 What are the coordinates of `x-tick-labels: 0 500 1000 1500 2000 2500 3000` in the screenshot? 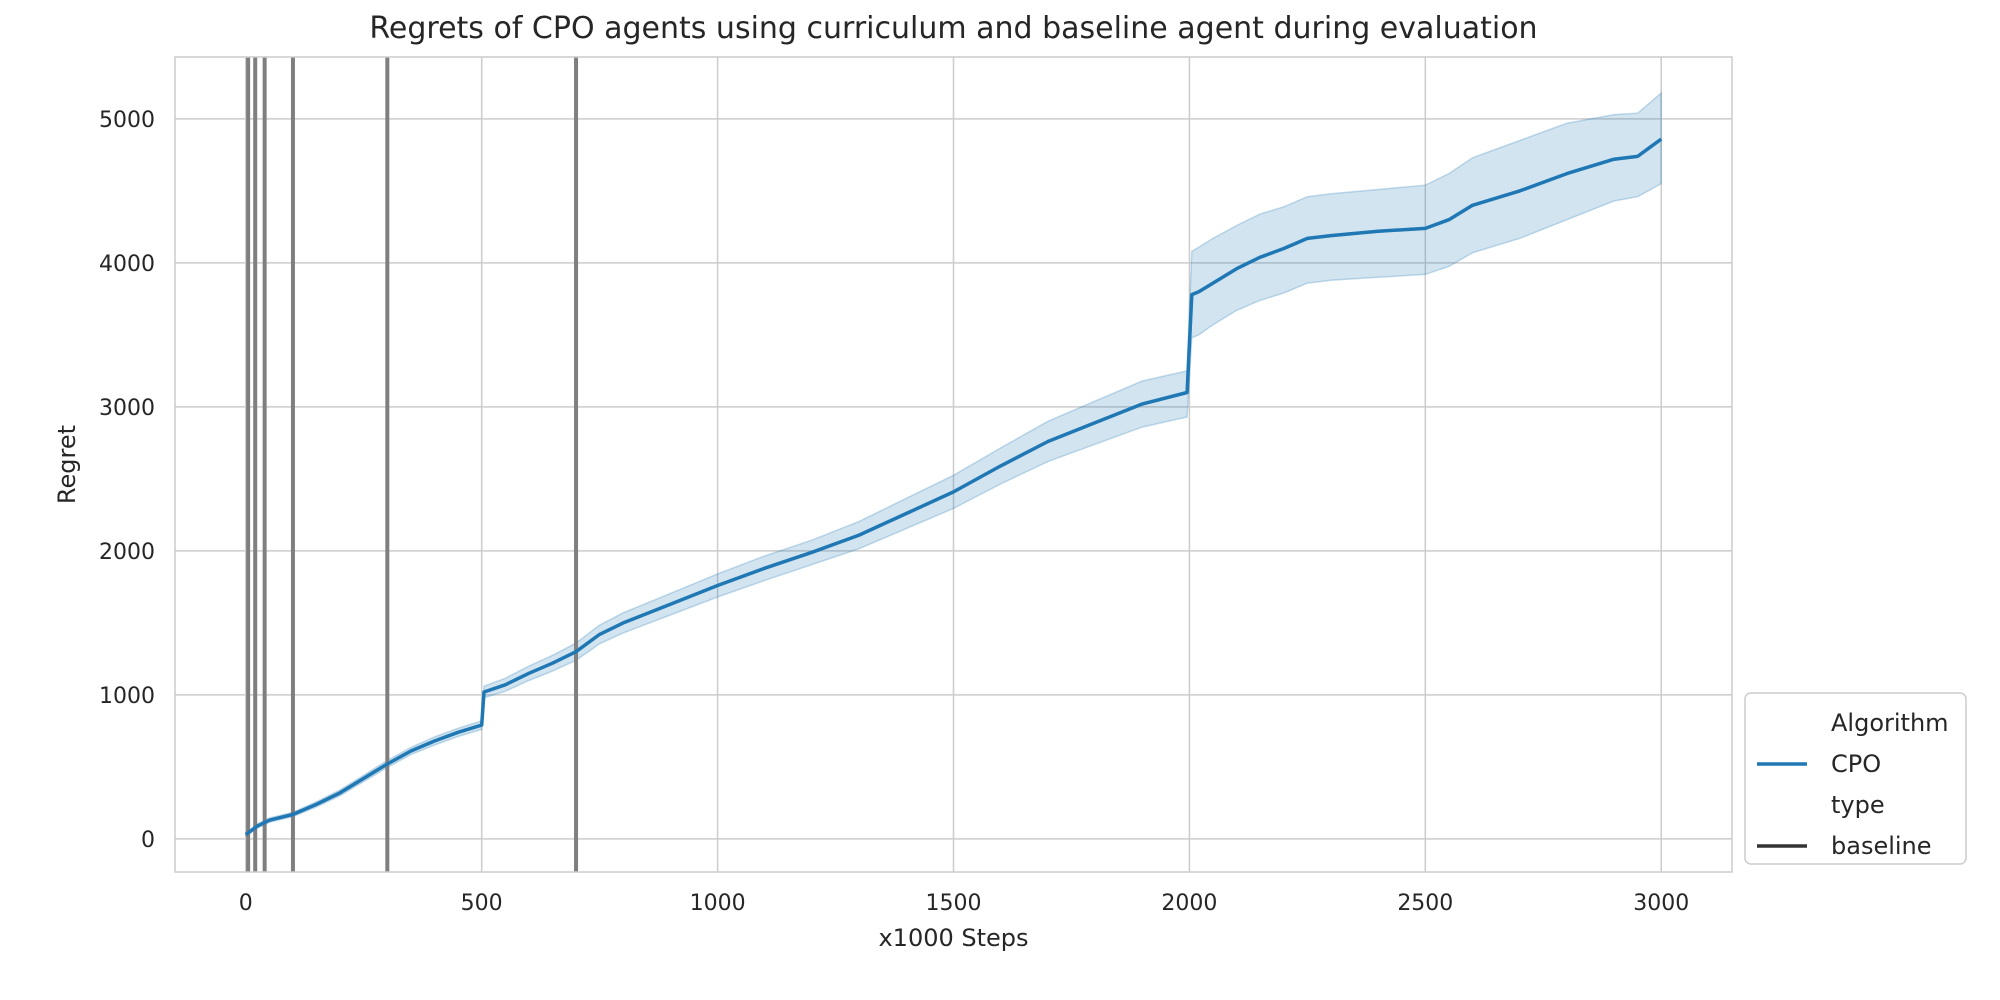 It's located at (964, 903).